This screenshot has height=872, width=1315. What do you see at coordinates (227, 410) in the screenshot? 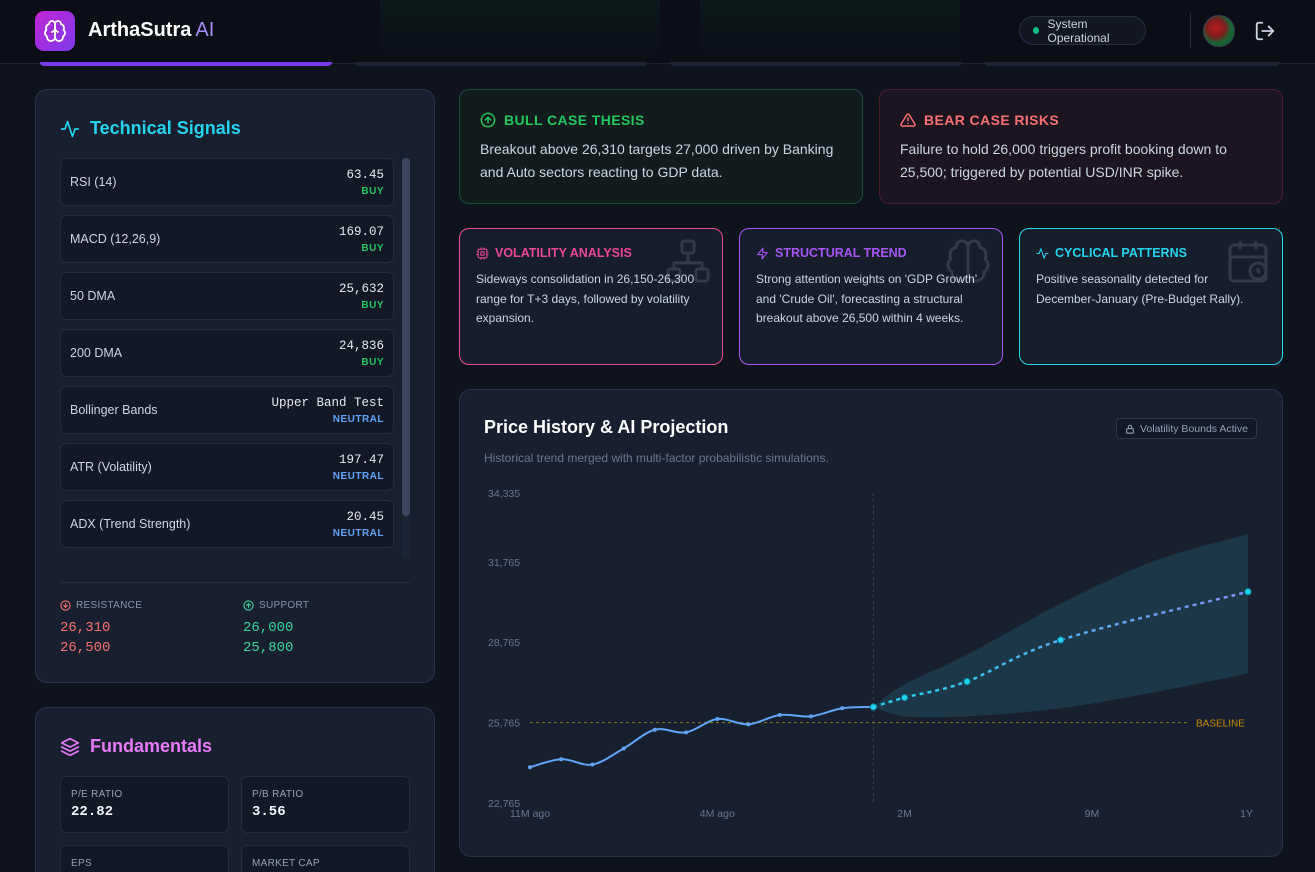
I see `signal-row: Bollinger Bands Upper Band Test NEUTRAL` at bounding box center [227, 410].